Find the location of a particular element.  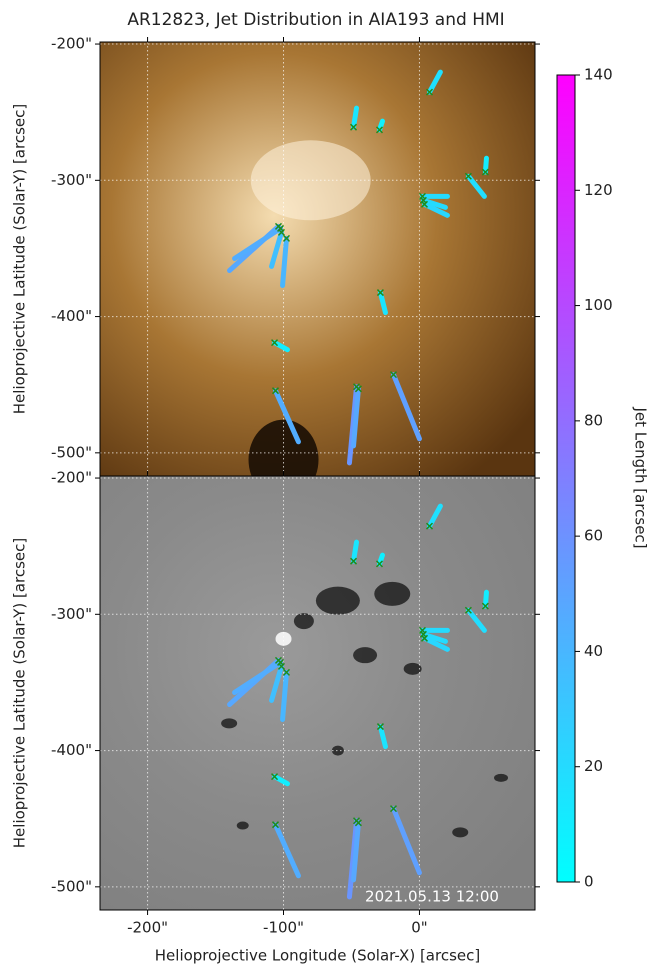

colorbar-tick-label: 100 is located at coordinates (598, 305).